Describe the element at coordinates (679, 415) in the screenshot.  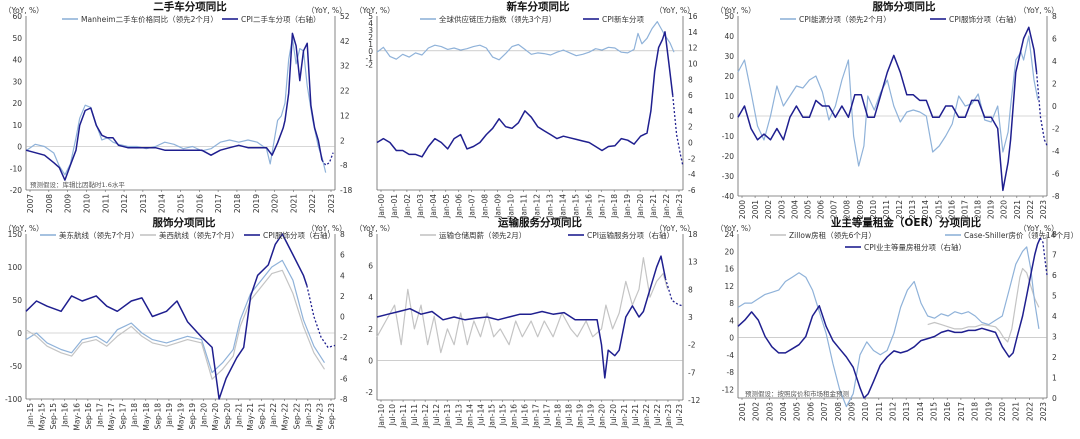
I see `x-tick-label: Jul-23` at that location.